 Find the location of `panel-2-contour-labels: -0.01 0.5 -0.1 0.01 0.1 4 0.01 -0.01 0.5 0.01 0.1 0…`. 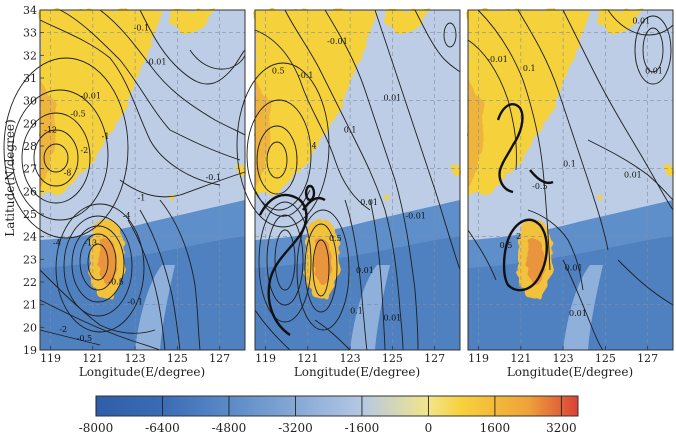

panel-2-contour-labels: -0.01 0.5 -0.1 0.01 0.1 4 0.01 -0.01 0.5 0.01 0.1 0… is located at coordinates (349, 180).